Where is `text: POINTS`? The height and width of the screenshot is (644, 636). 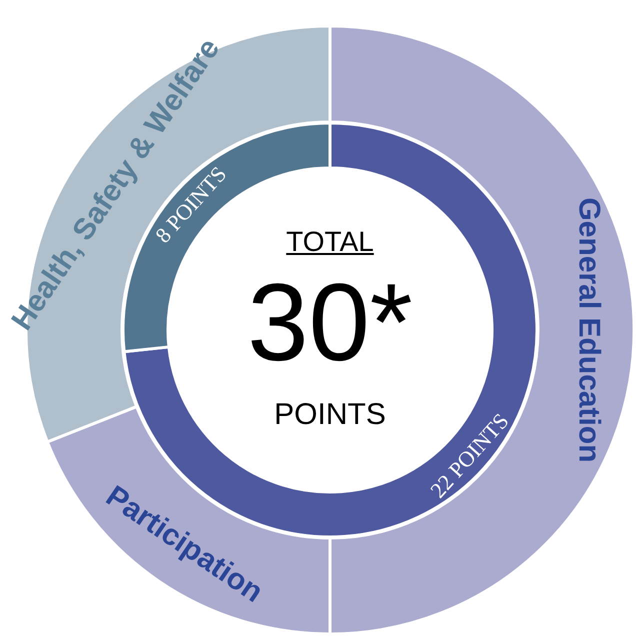
text: POINTS is located at coordinates (330, 414).